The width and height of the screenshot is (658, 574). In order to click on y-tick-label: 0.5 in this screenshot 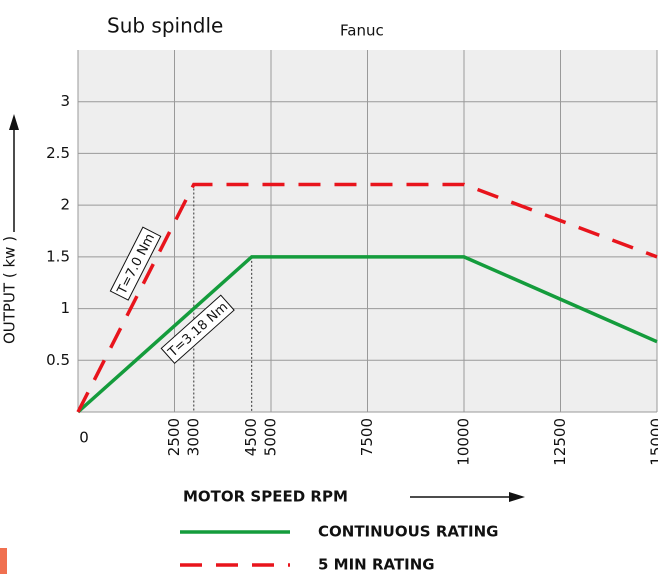, I will do `click(58, 360)`.